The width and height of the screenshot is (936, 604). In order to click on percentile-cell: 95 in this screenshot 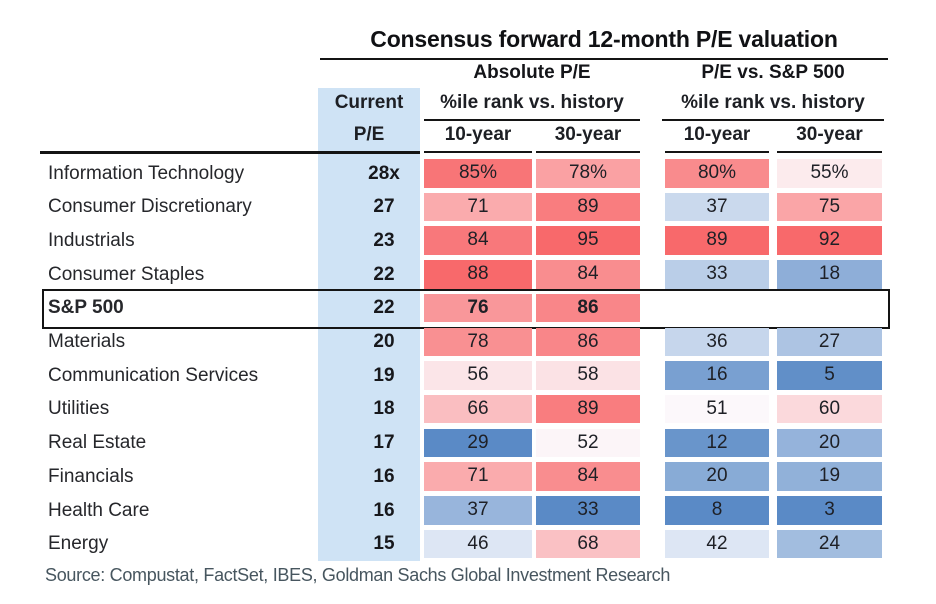, I will do `click(588, 240)`.